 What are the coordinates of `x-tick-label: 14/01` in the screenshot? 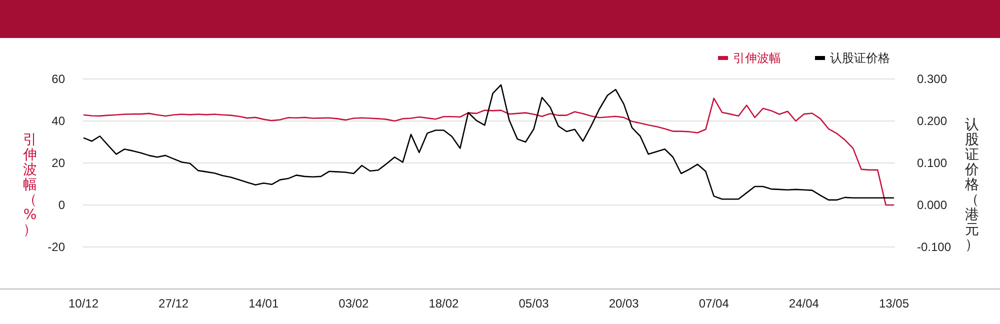 It's located at (263, 303).